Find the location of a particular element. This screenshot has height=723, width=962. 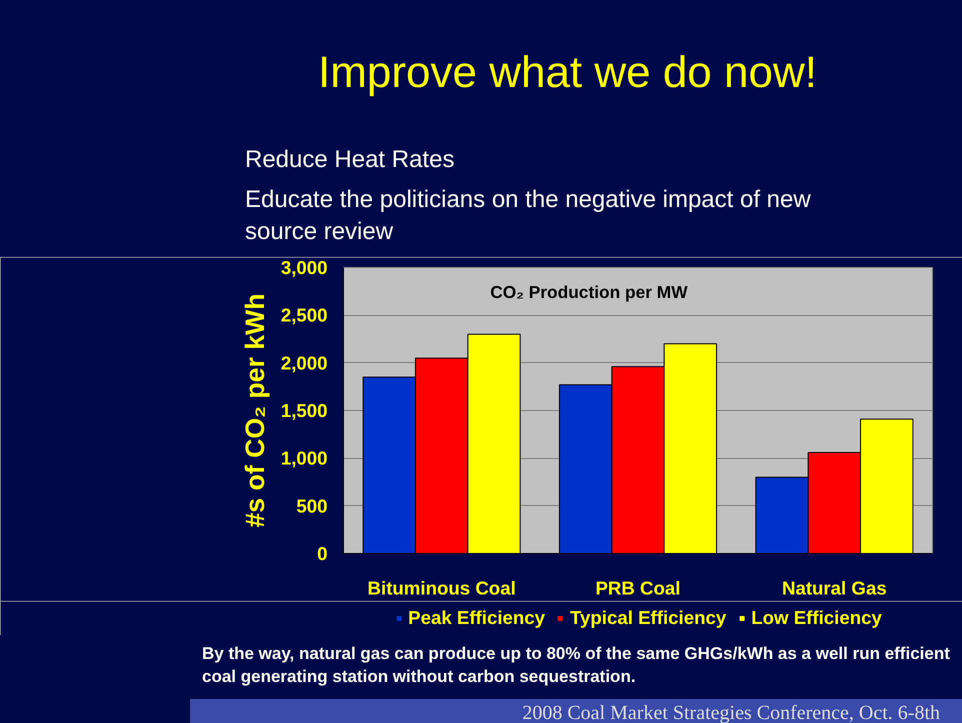

x-tick-label: Natural Gas is located at coordinates (834, 588).